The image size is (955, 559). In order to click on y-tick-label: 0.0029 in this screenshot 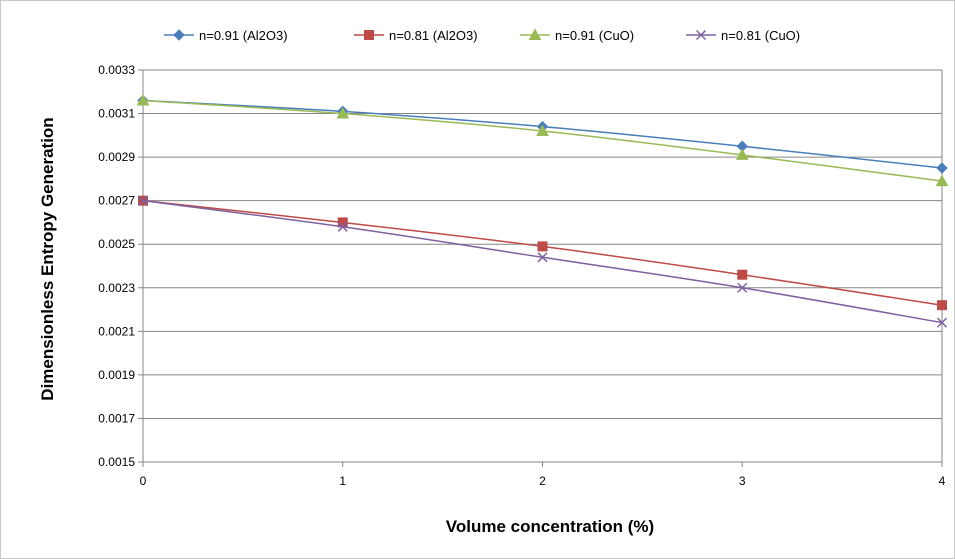, I will do `click(116, 157)`.